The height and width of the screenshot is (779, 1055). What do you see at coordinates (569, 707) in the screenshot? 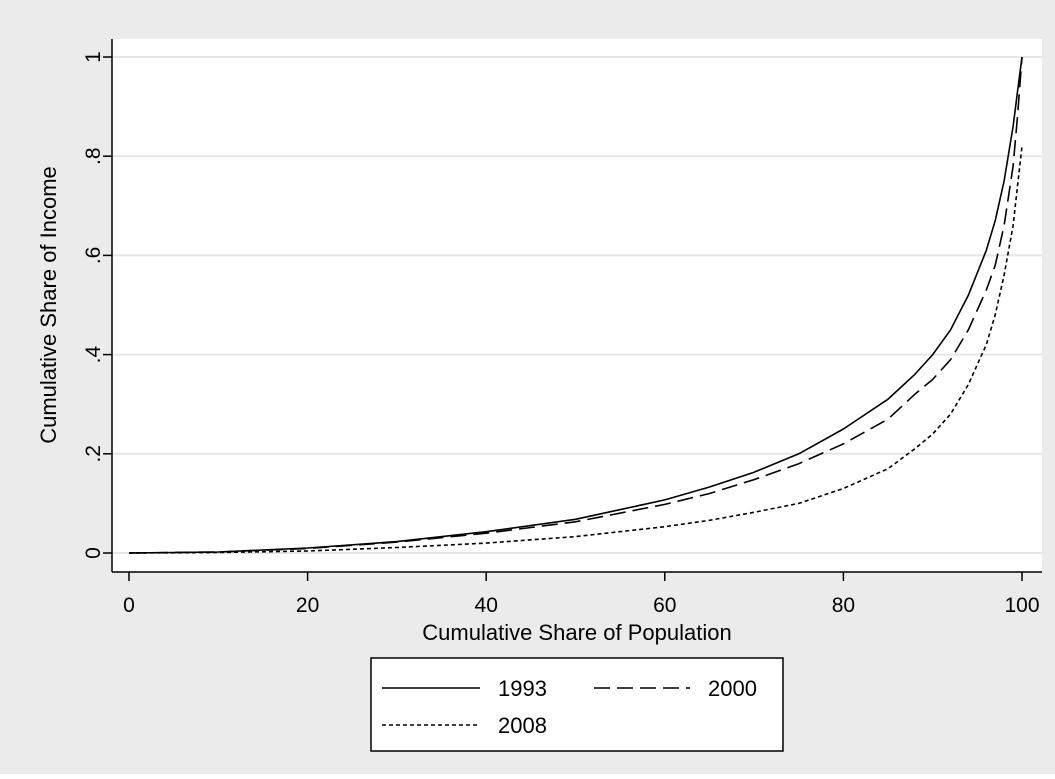
I see `legend-items: 1993 2000 2008` at bounding box center [569, 707].